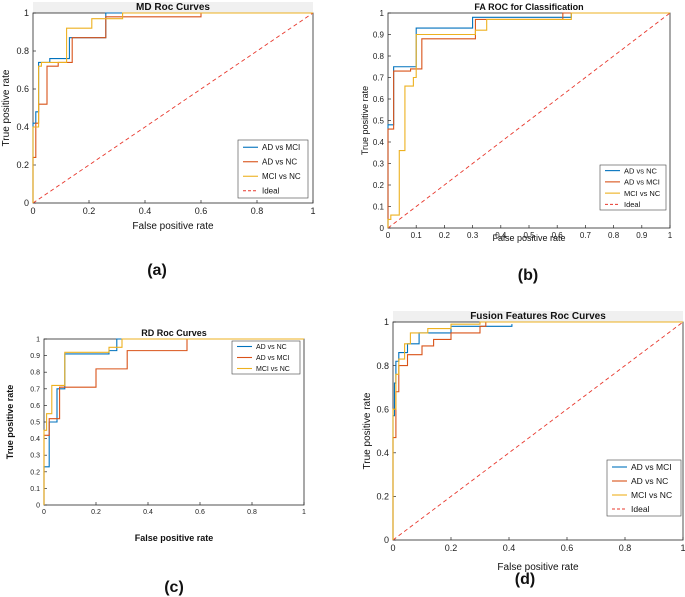 This screenshot has height=597, width=685. I want to click on series-line-ideal, so click(173, 108).